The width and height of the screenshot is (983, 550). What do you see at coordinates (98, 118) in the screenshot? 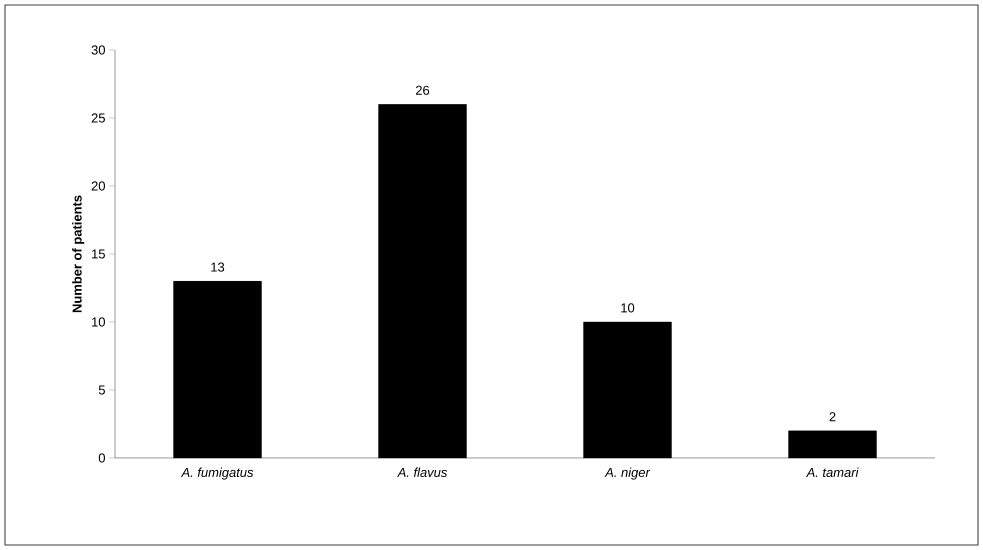
I see `y-tick-label: 25` at bounding box center [98, 118].